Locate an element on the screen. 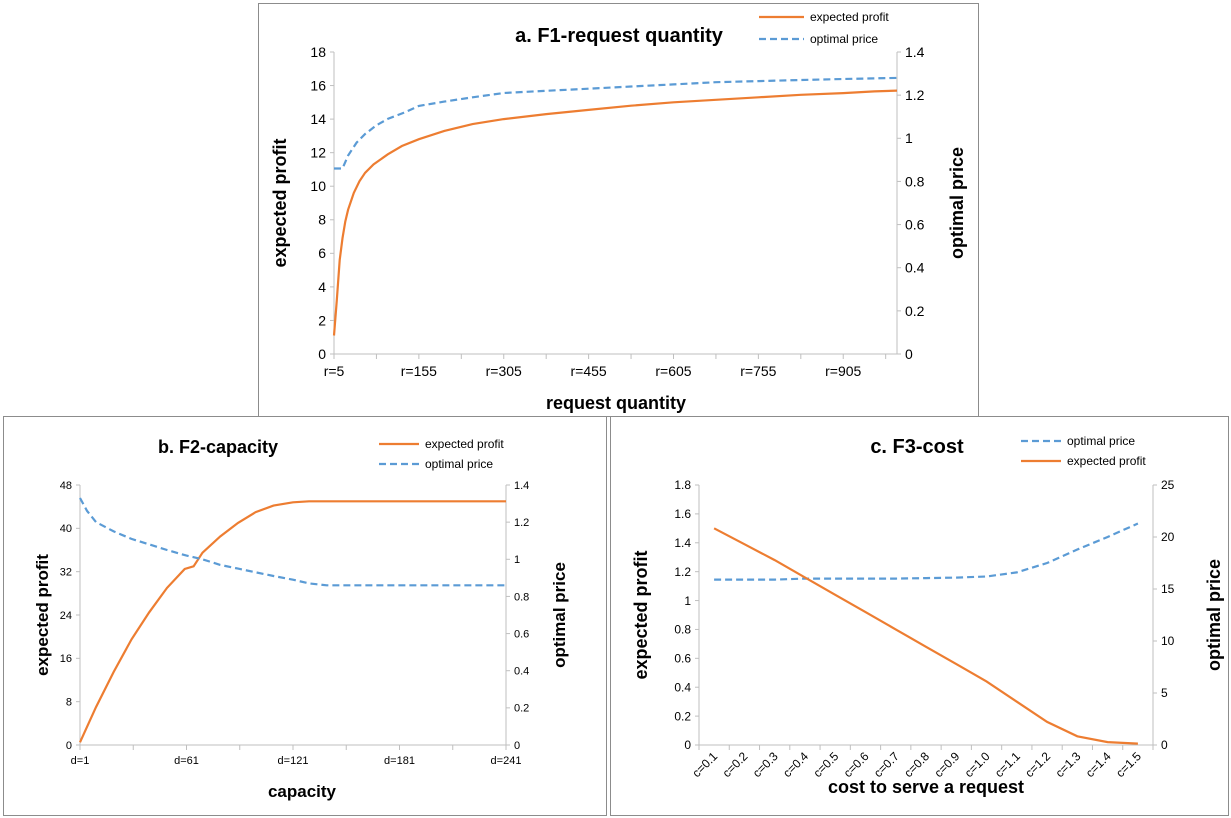  y-tick-label: 4 is located at coordinates (322, 287).